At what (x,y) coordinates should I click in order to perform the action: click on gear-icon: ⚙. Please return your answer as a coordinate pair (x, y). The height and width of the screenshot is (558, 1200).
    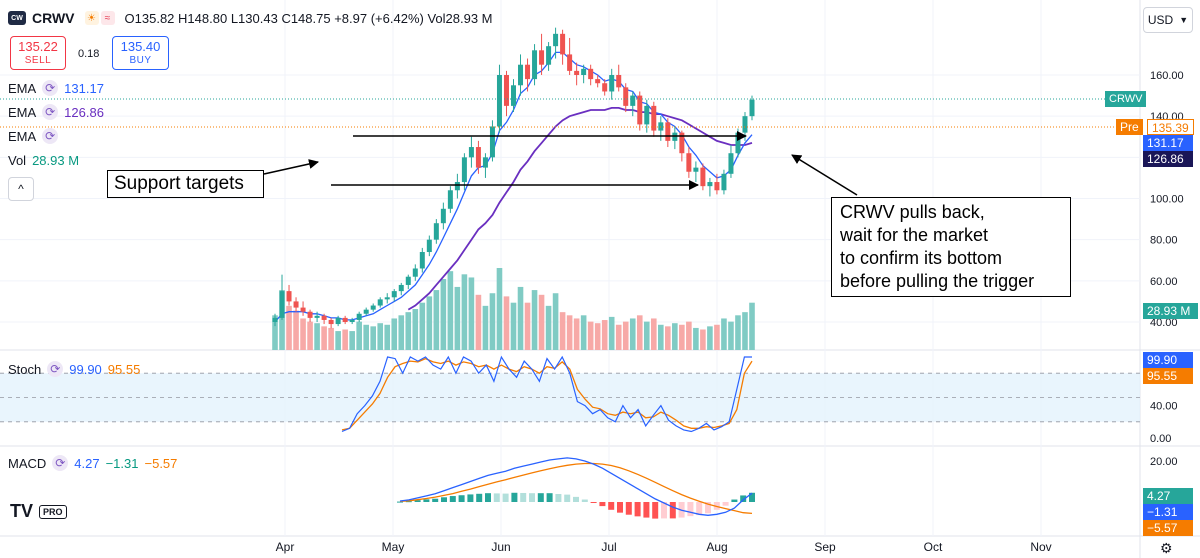
    Looking at the image, I should click on (1166, 548).